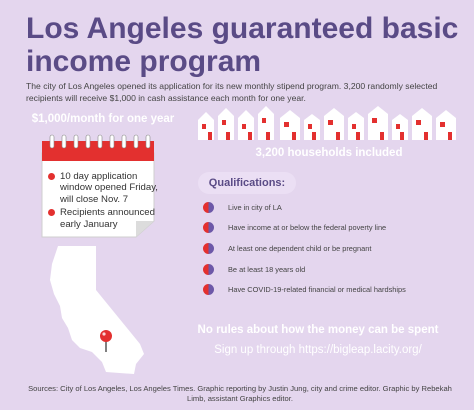 The height and width of the screenshot is (410, 474). I want to click on calendar-bullet: Recipients announced early January, so click(103, 218).